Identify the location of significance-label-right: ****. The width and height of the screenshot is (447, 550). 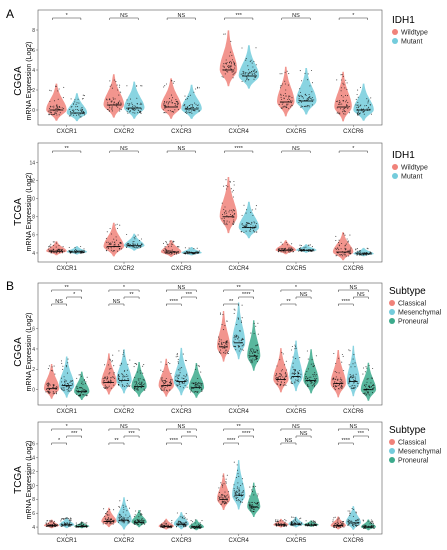
(246, 434).